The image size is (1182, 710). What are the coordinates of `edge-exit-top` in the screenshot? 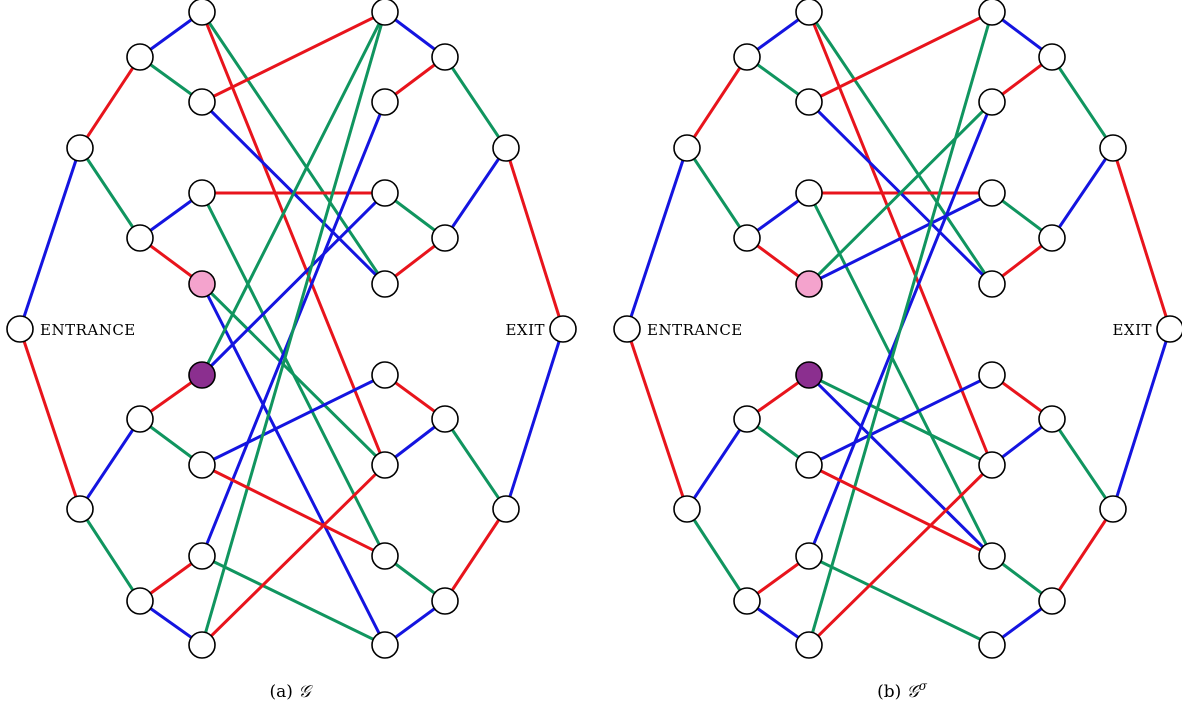 It's located at (534, 238).